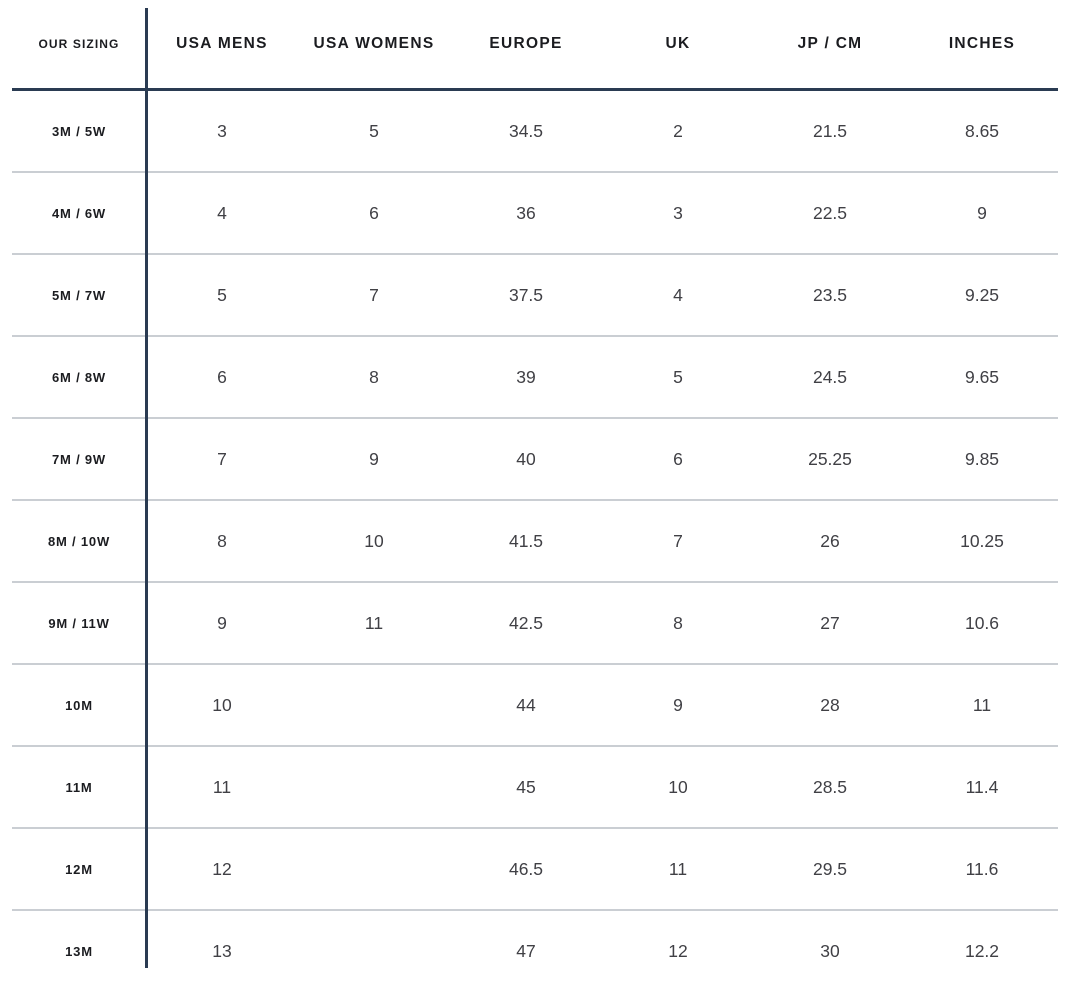 The width and height of the screenshot is (1088, 1000). Describe the element at coordinates (79, 295) in the screenshot. I see `row-label: 5M / 7W` at that location.